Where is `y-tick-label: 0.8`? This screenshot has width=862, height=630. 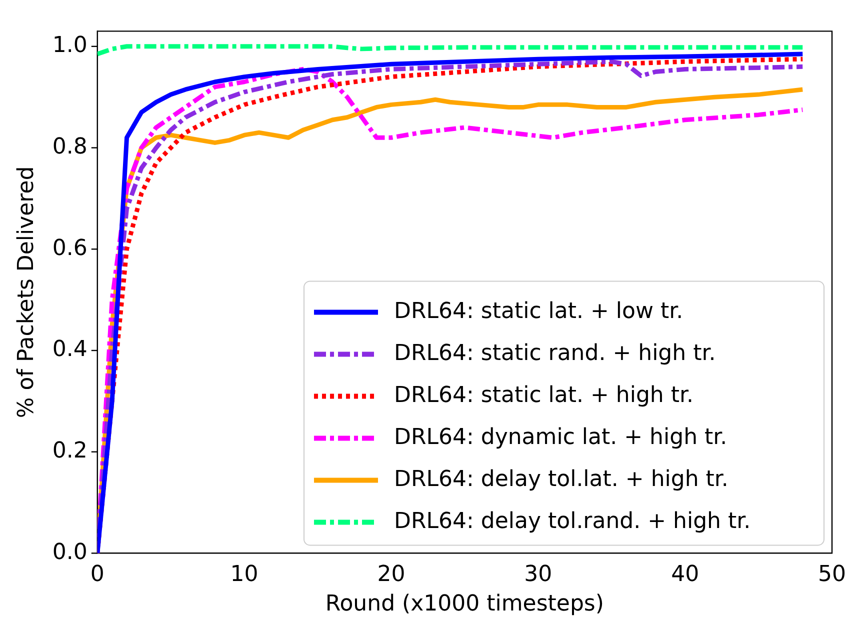 y-tick-label: 0.8 is located at coordinates (70, 147).